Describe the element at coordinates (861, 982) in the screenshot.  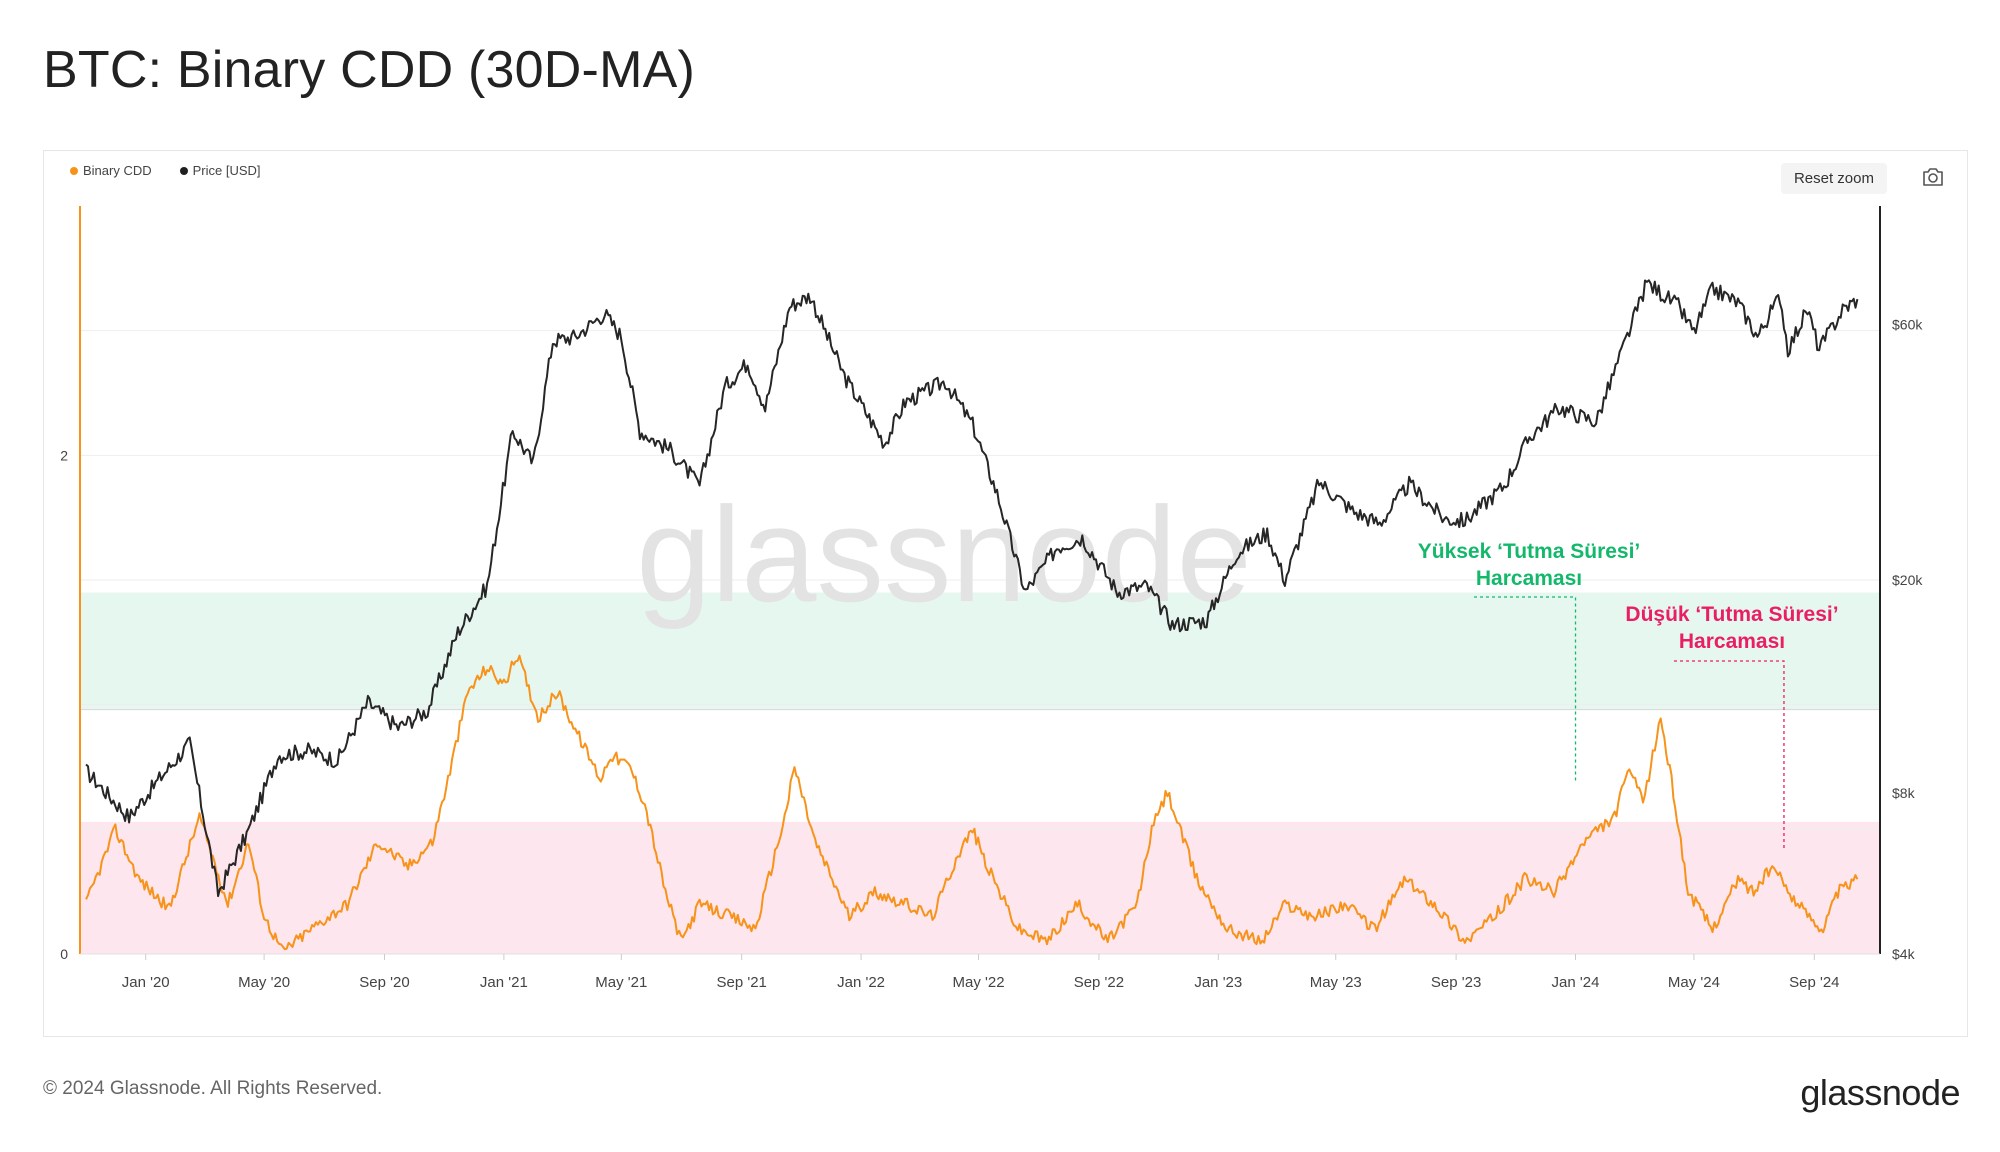
I see `x-tick-label-6: Jan '22` at that location.